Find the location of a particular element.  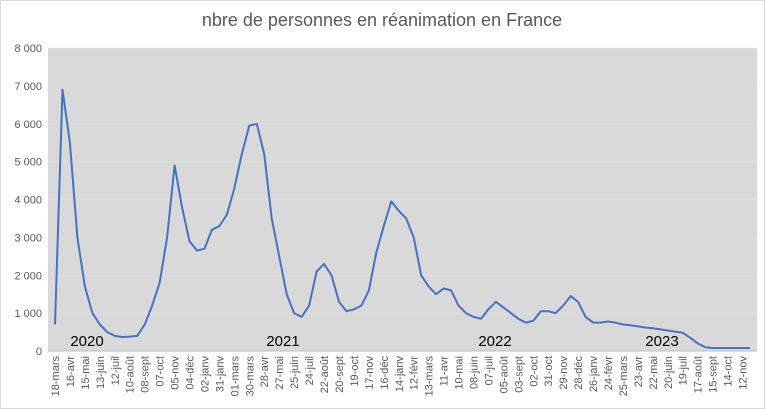

x-tick-label: 02-oct is located at coordinates (534, 371).